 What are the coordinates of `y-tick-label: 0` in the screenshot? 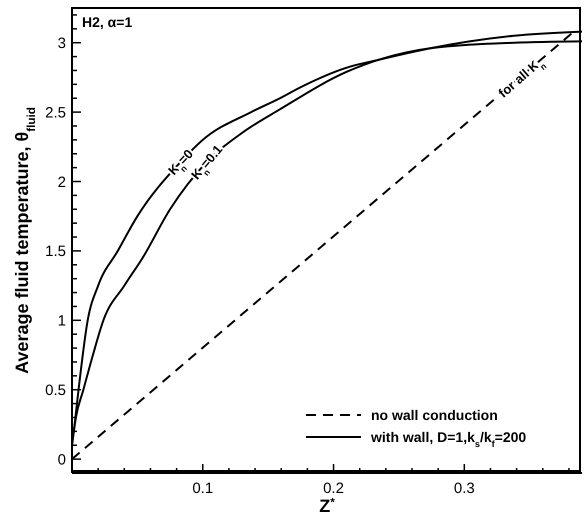 It's located at (62, 459).